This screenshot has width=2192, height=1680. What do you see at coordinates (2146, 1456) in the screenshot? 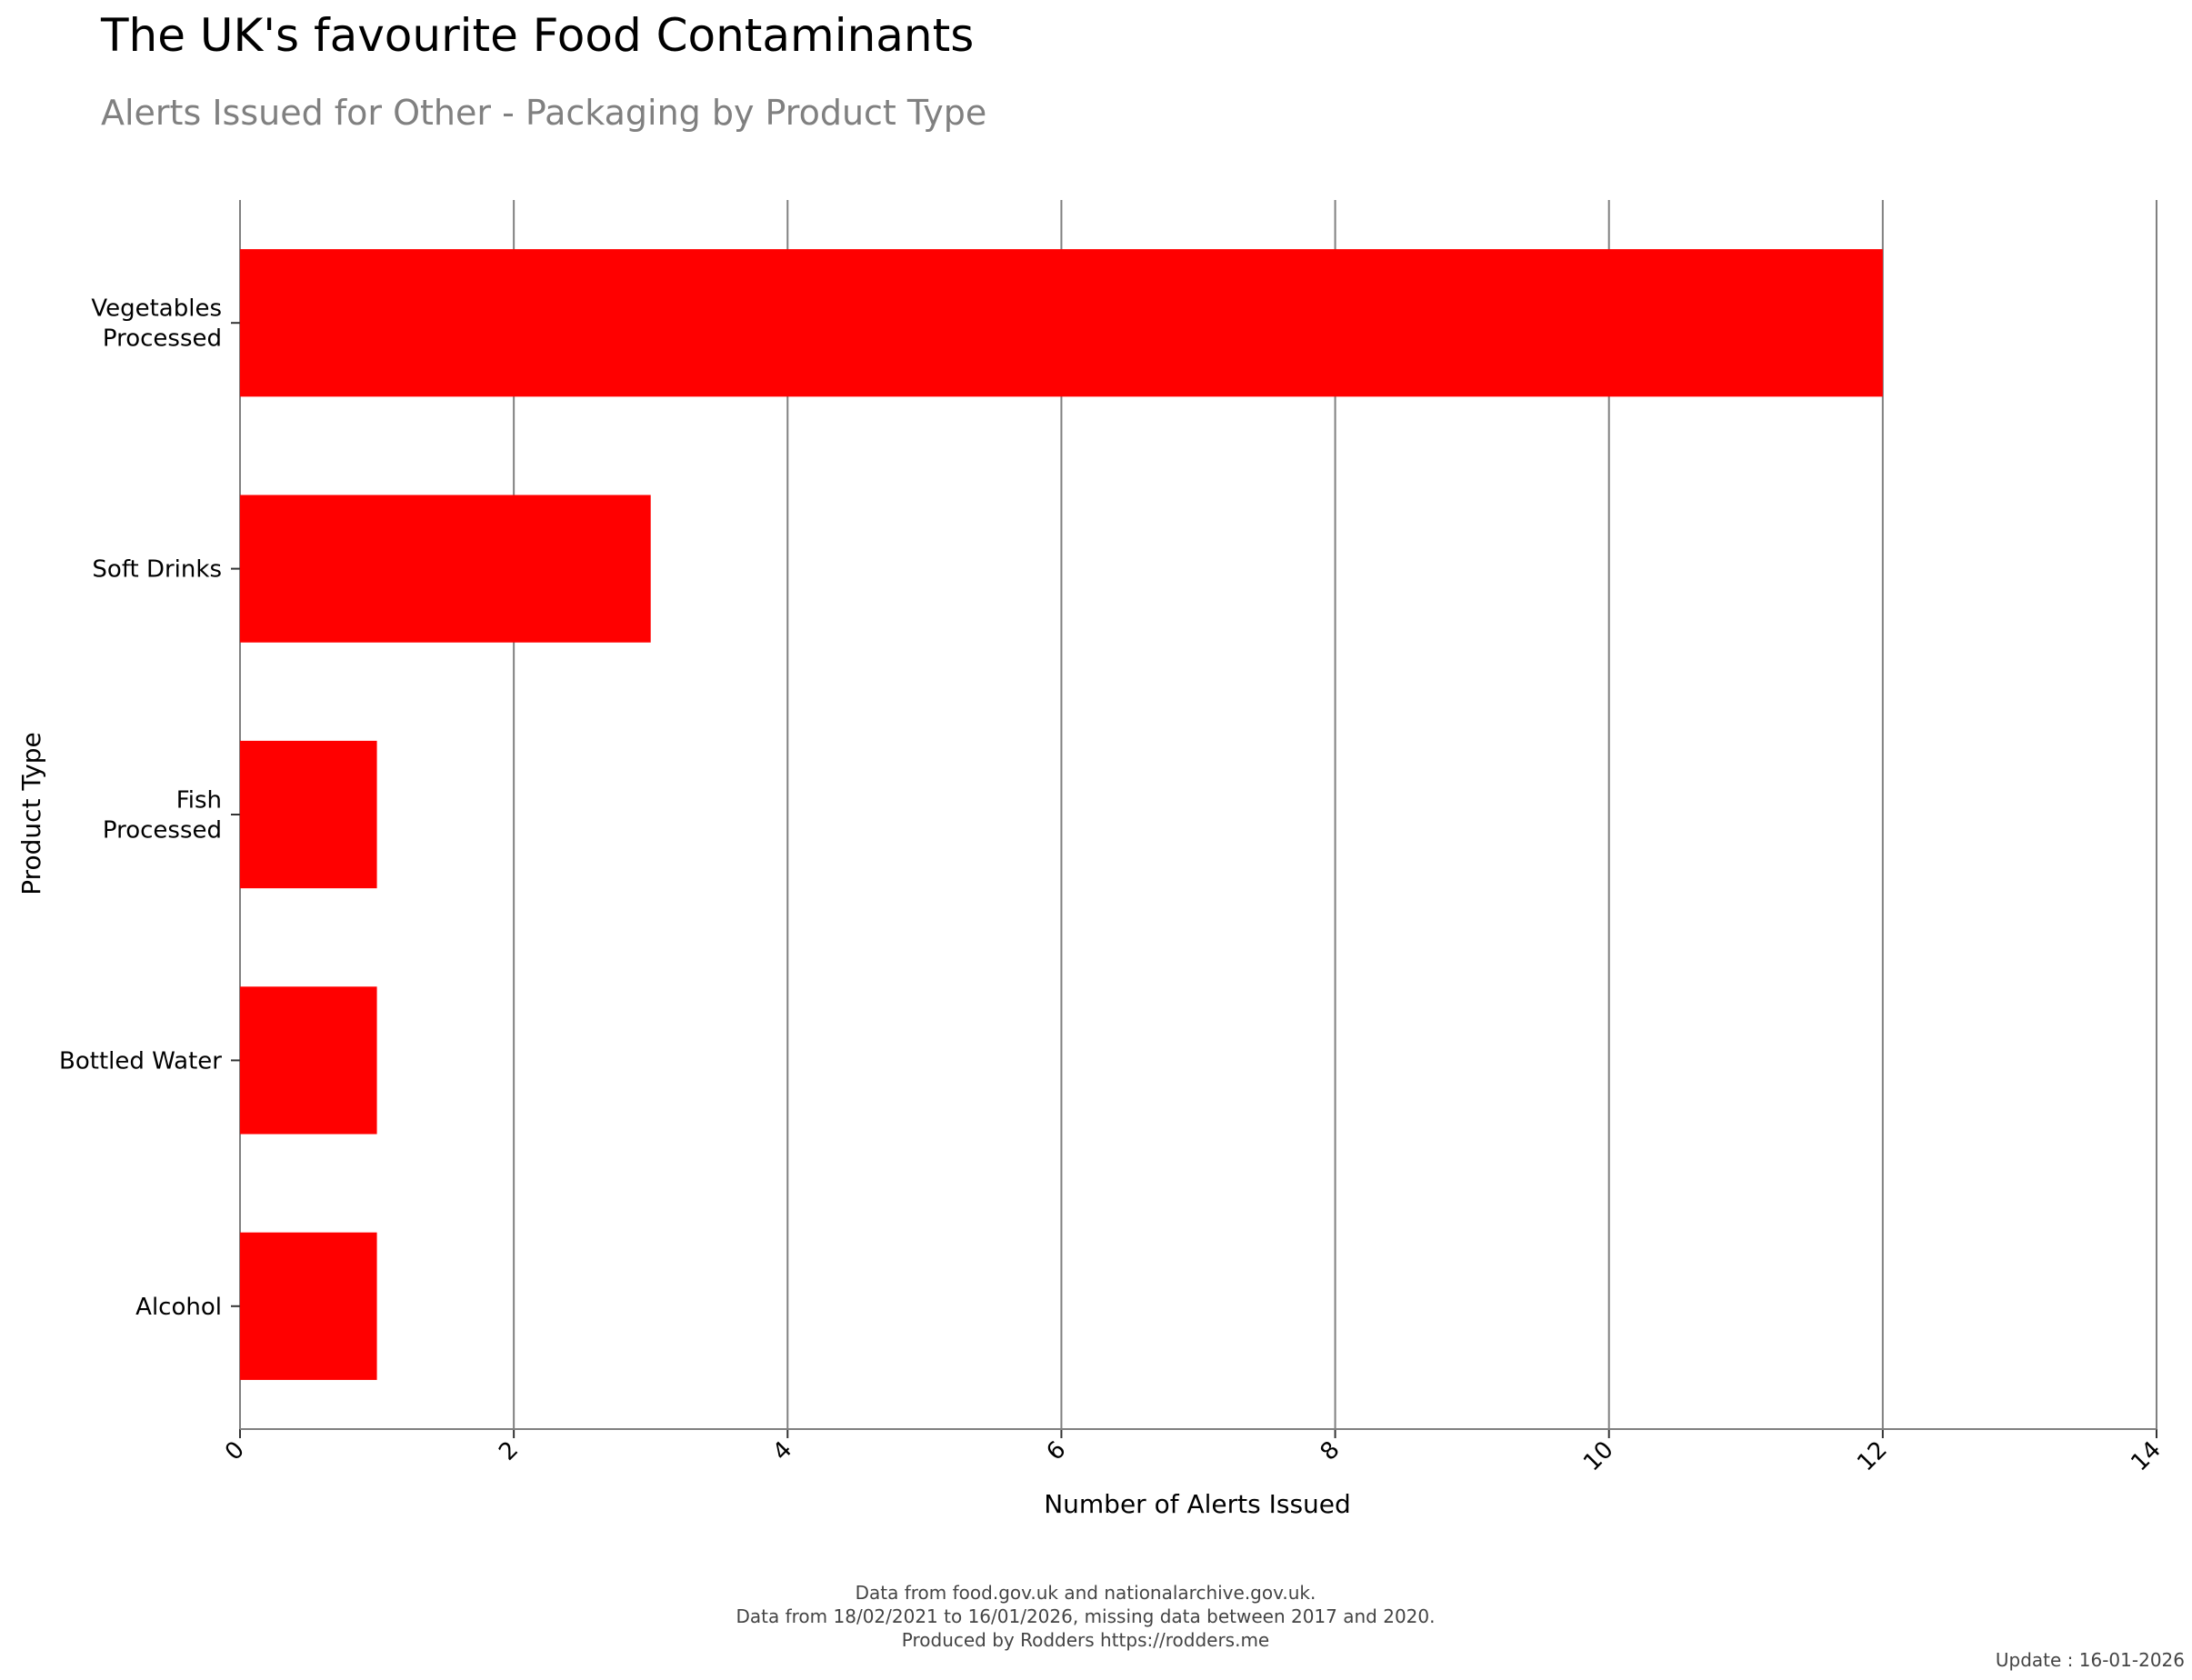
I see `x-tick-label: 14` at bounding box center [2146, 1456].